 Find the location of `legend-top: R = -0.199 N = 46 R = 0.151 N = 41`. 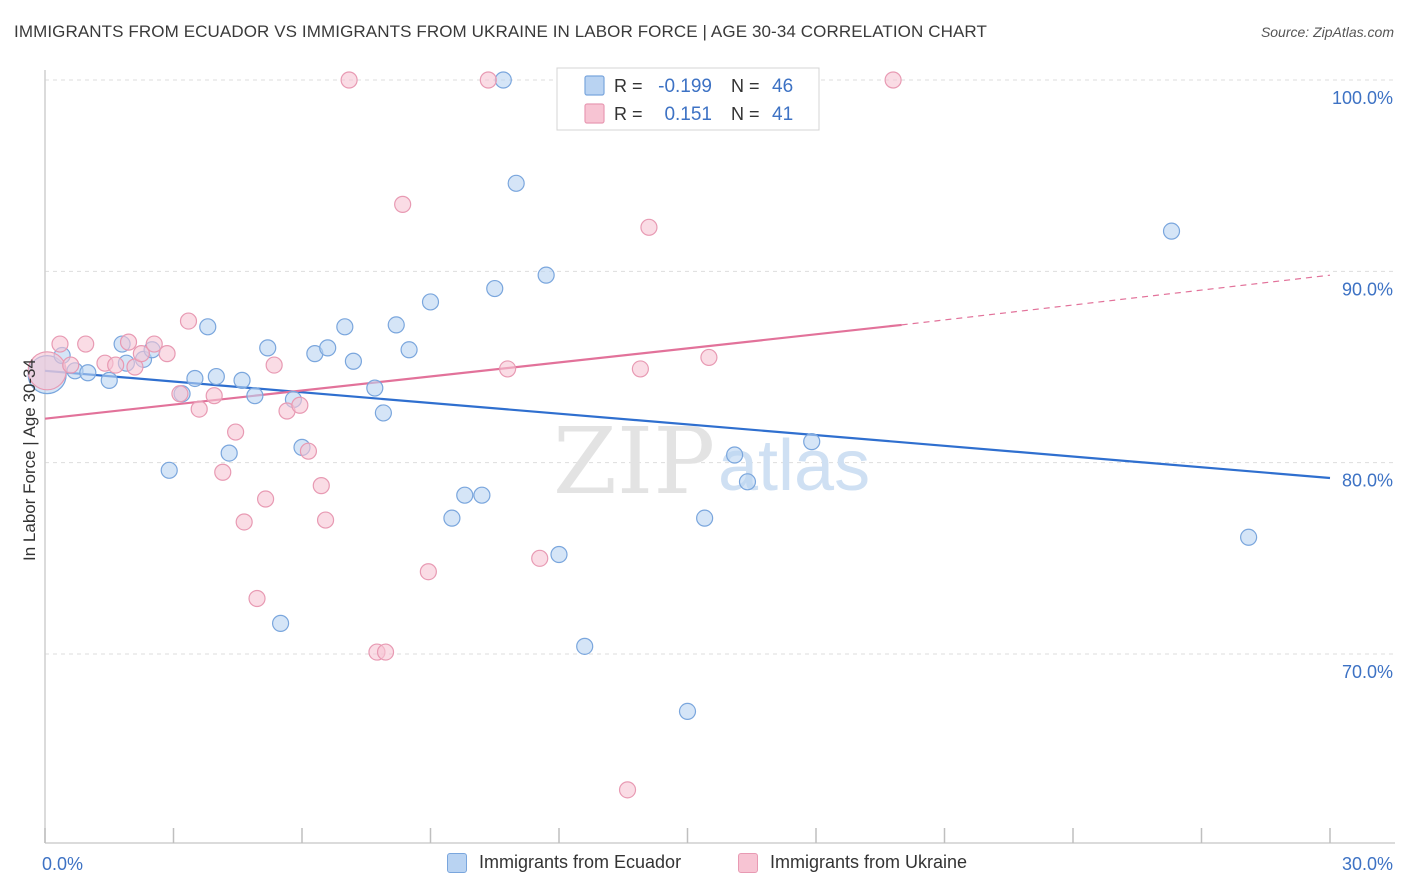

legend-top: R = -0.199 N = 46 R = 0.151 N = 41 is located at coordinates (688, 99).